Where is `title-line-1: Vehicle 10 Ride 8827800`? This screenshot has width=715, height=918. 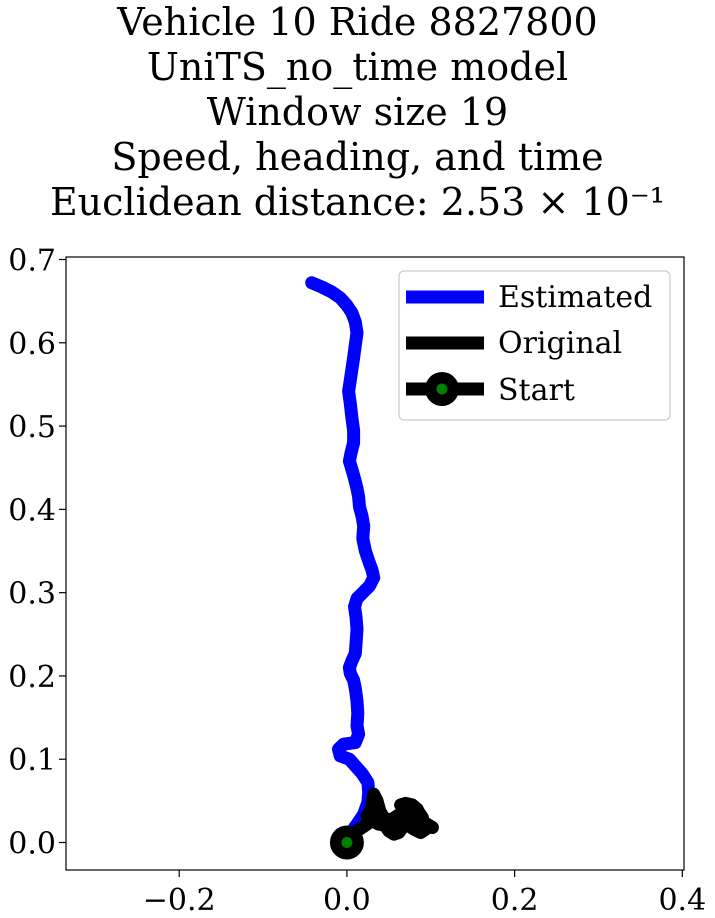 title-line-1: Vehicle 10 Ride 8827800 is located at coordinates (357, 22).